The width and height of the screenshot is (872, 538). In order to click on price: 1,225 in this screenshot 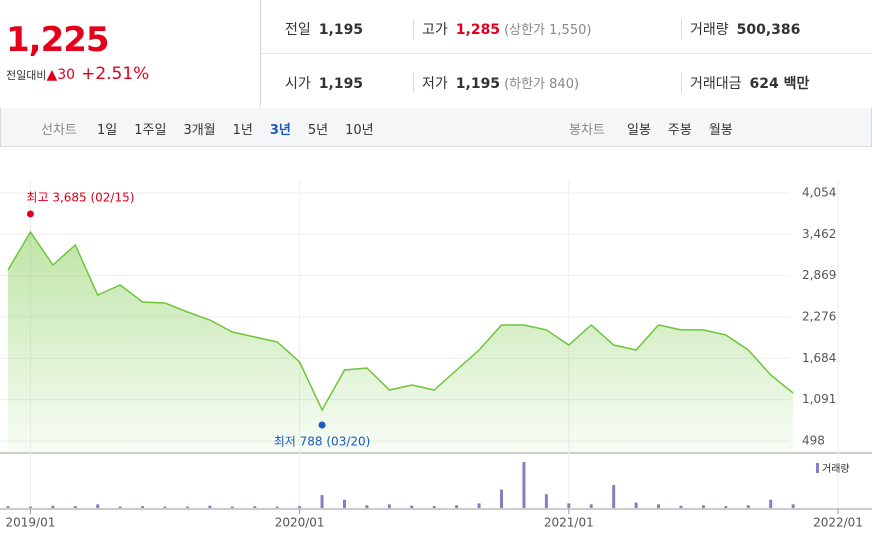, I will do `click(58, 40)`.